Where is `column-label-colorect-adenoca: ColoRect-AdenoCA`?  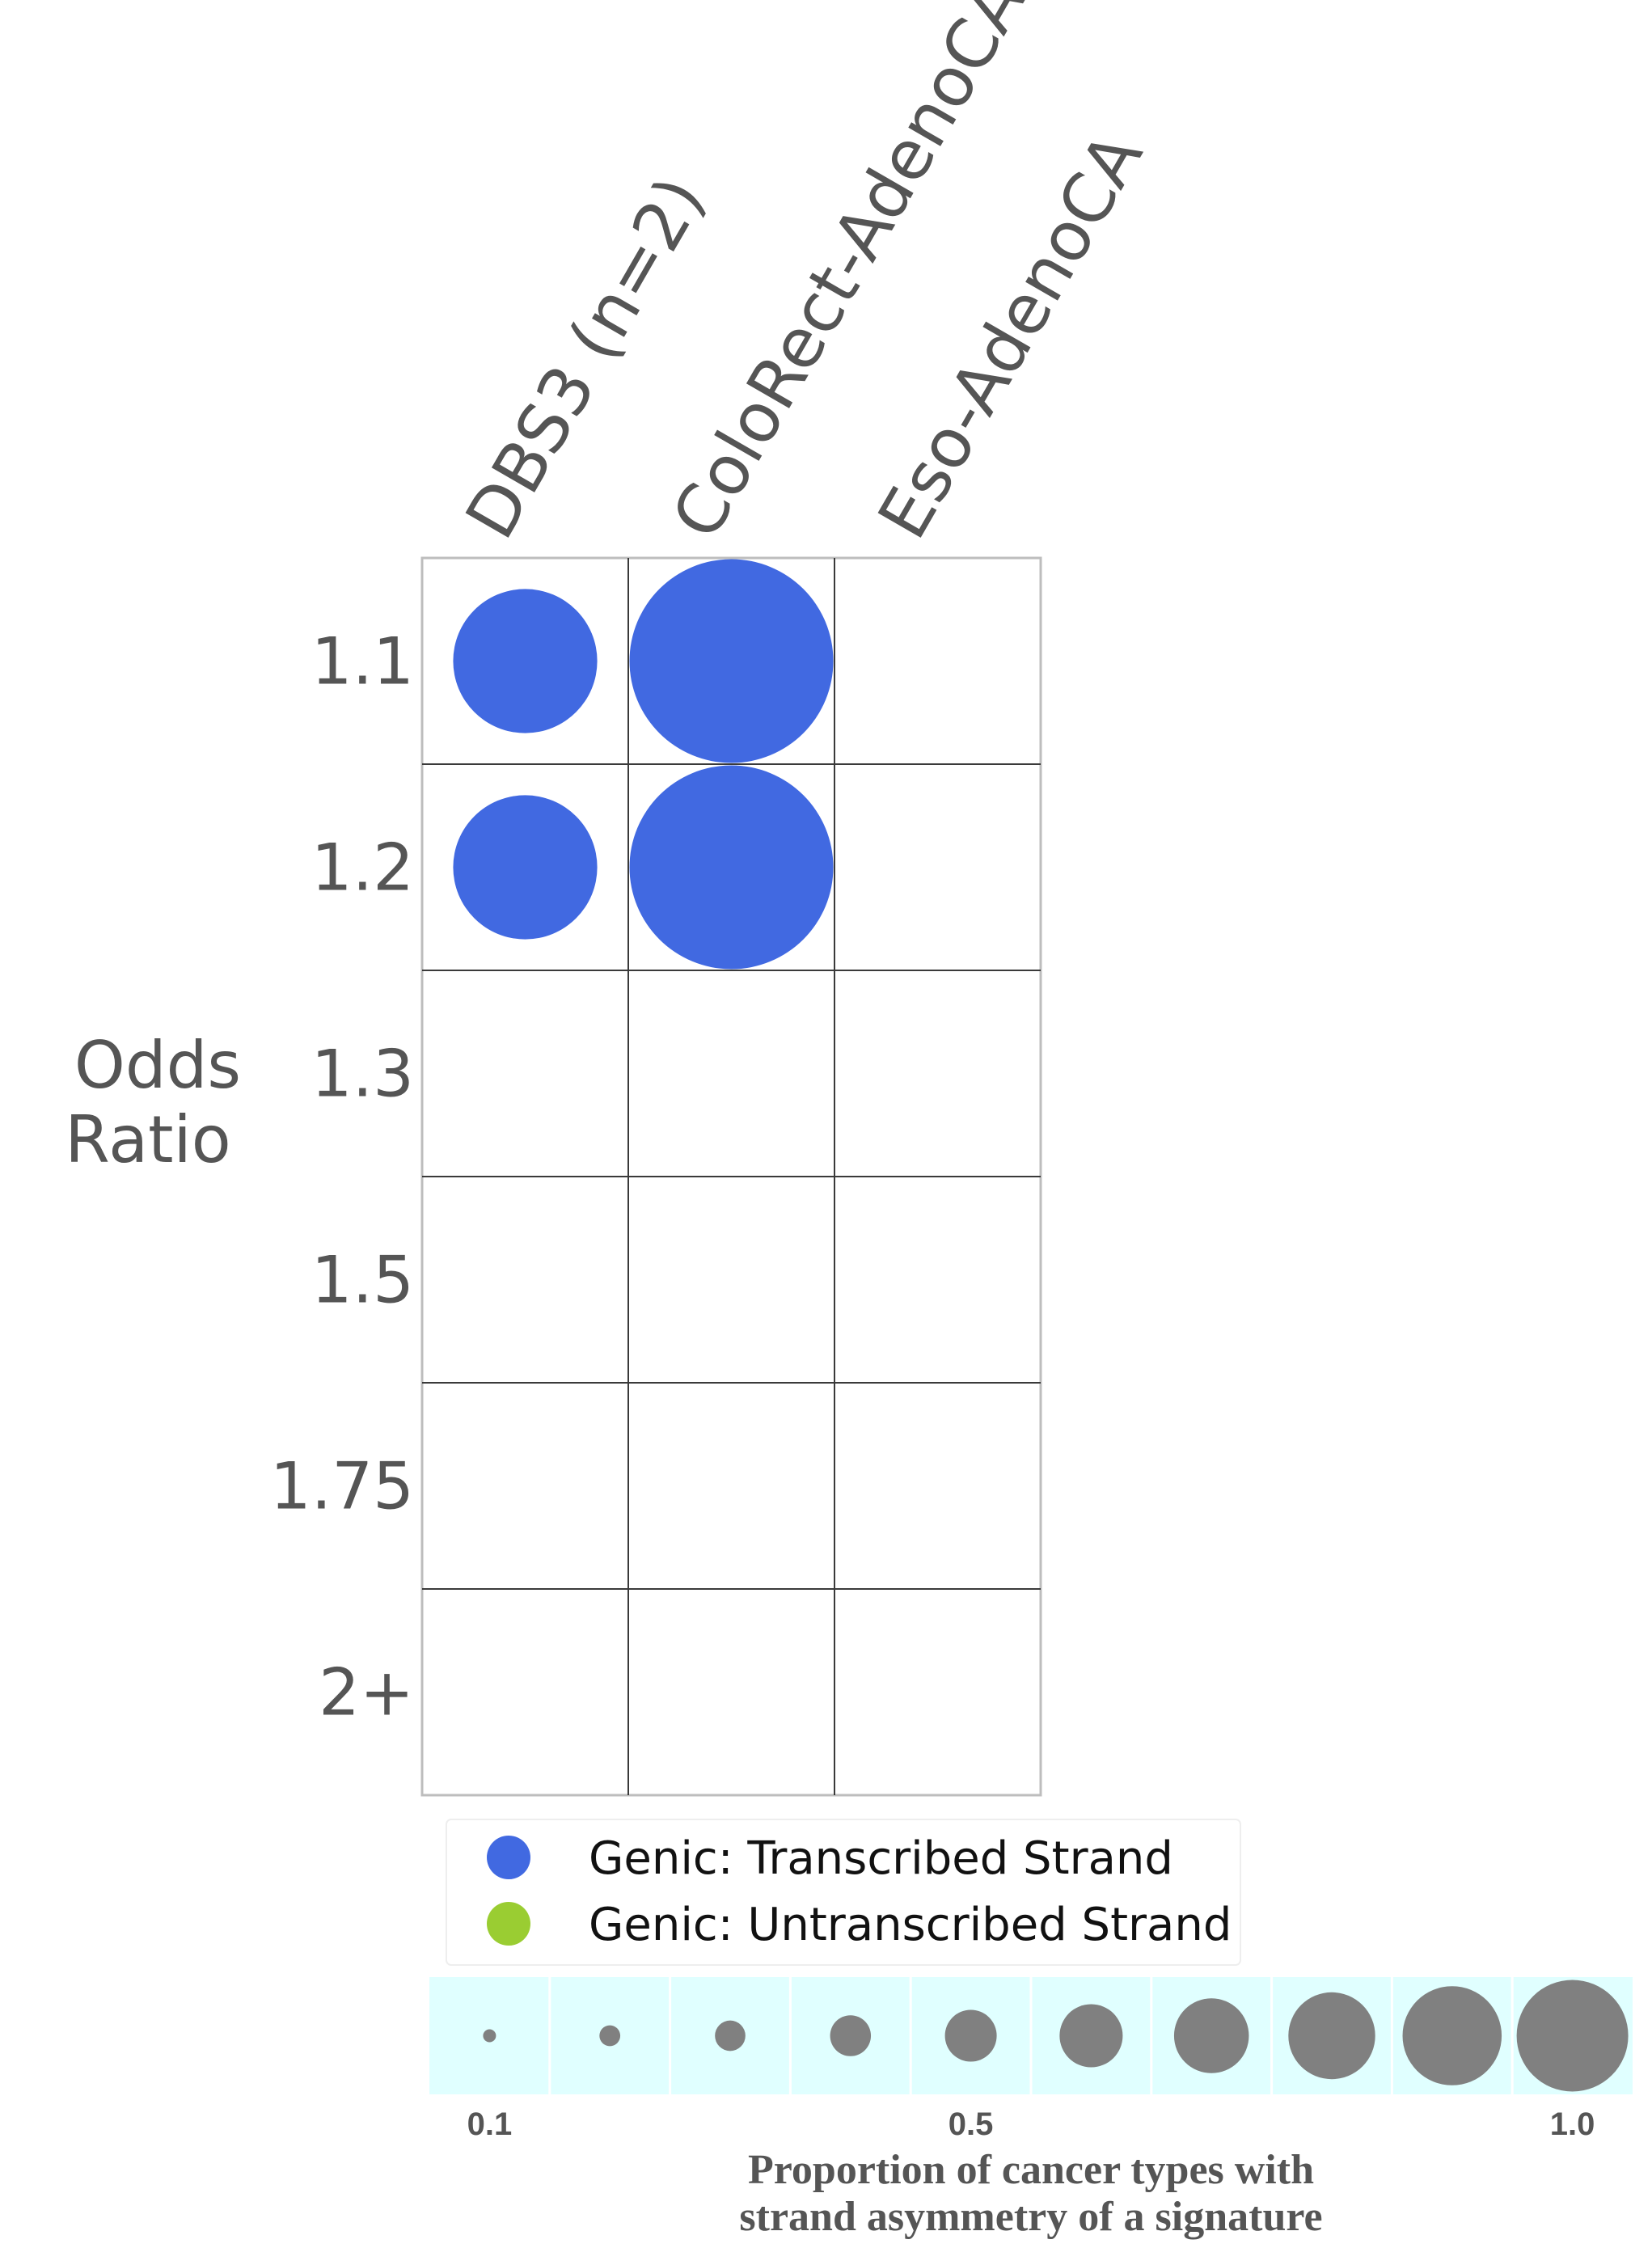 column-label-colorect-adenoca: ColoRect-AdenoCA is located at coordinates (849, 275).